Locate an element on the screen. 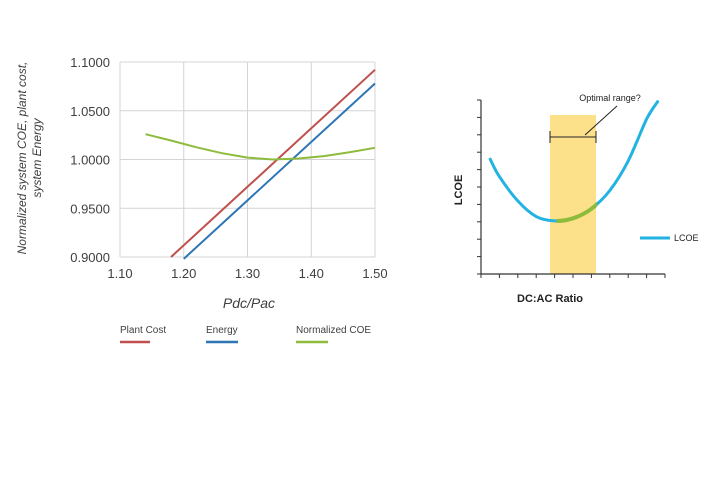  left-y-axis-label-line-2: system Energy is located at coordinates (37, 157).